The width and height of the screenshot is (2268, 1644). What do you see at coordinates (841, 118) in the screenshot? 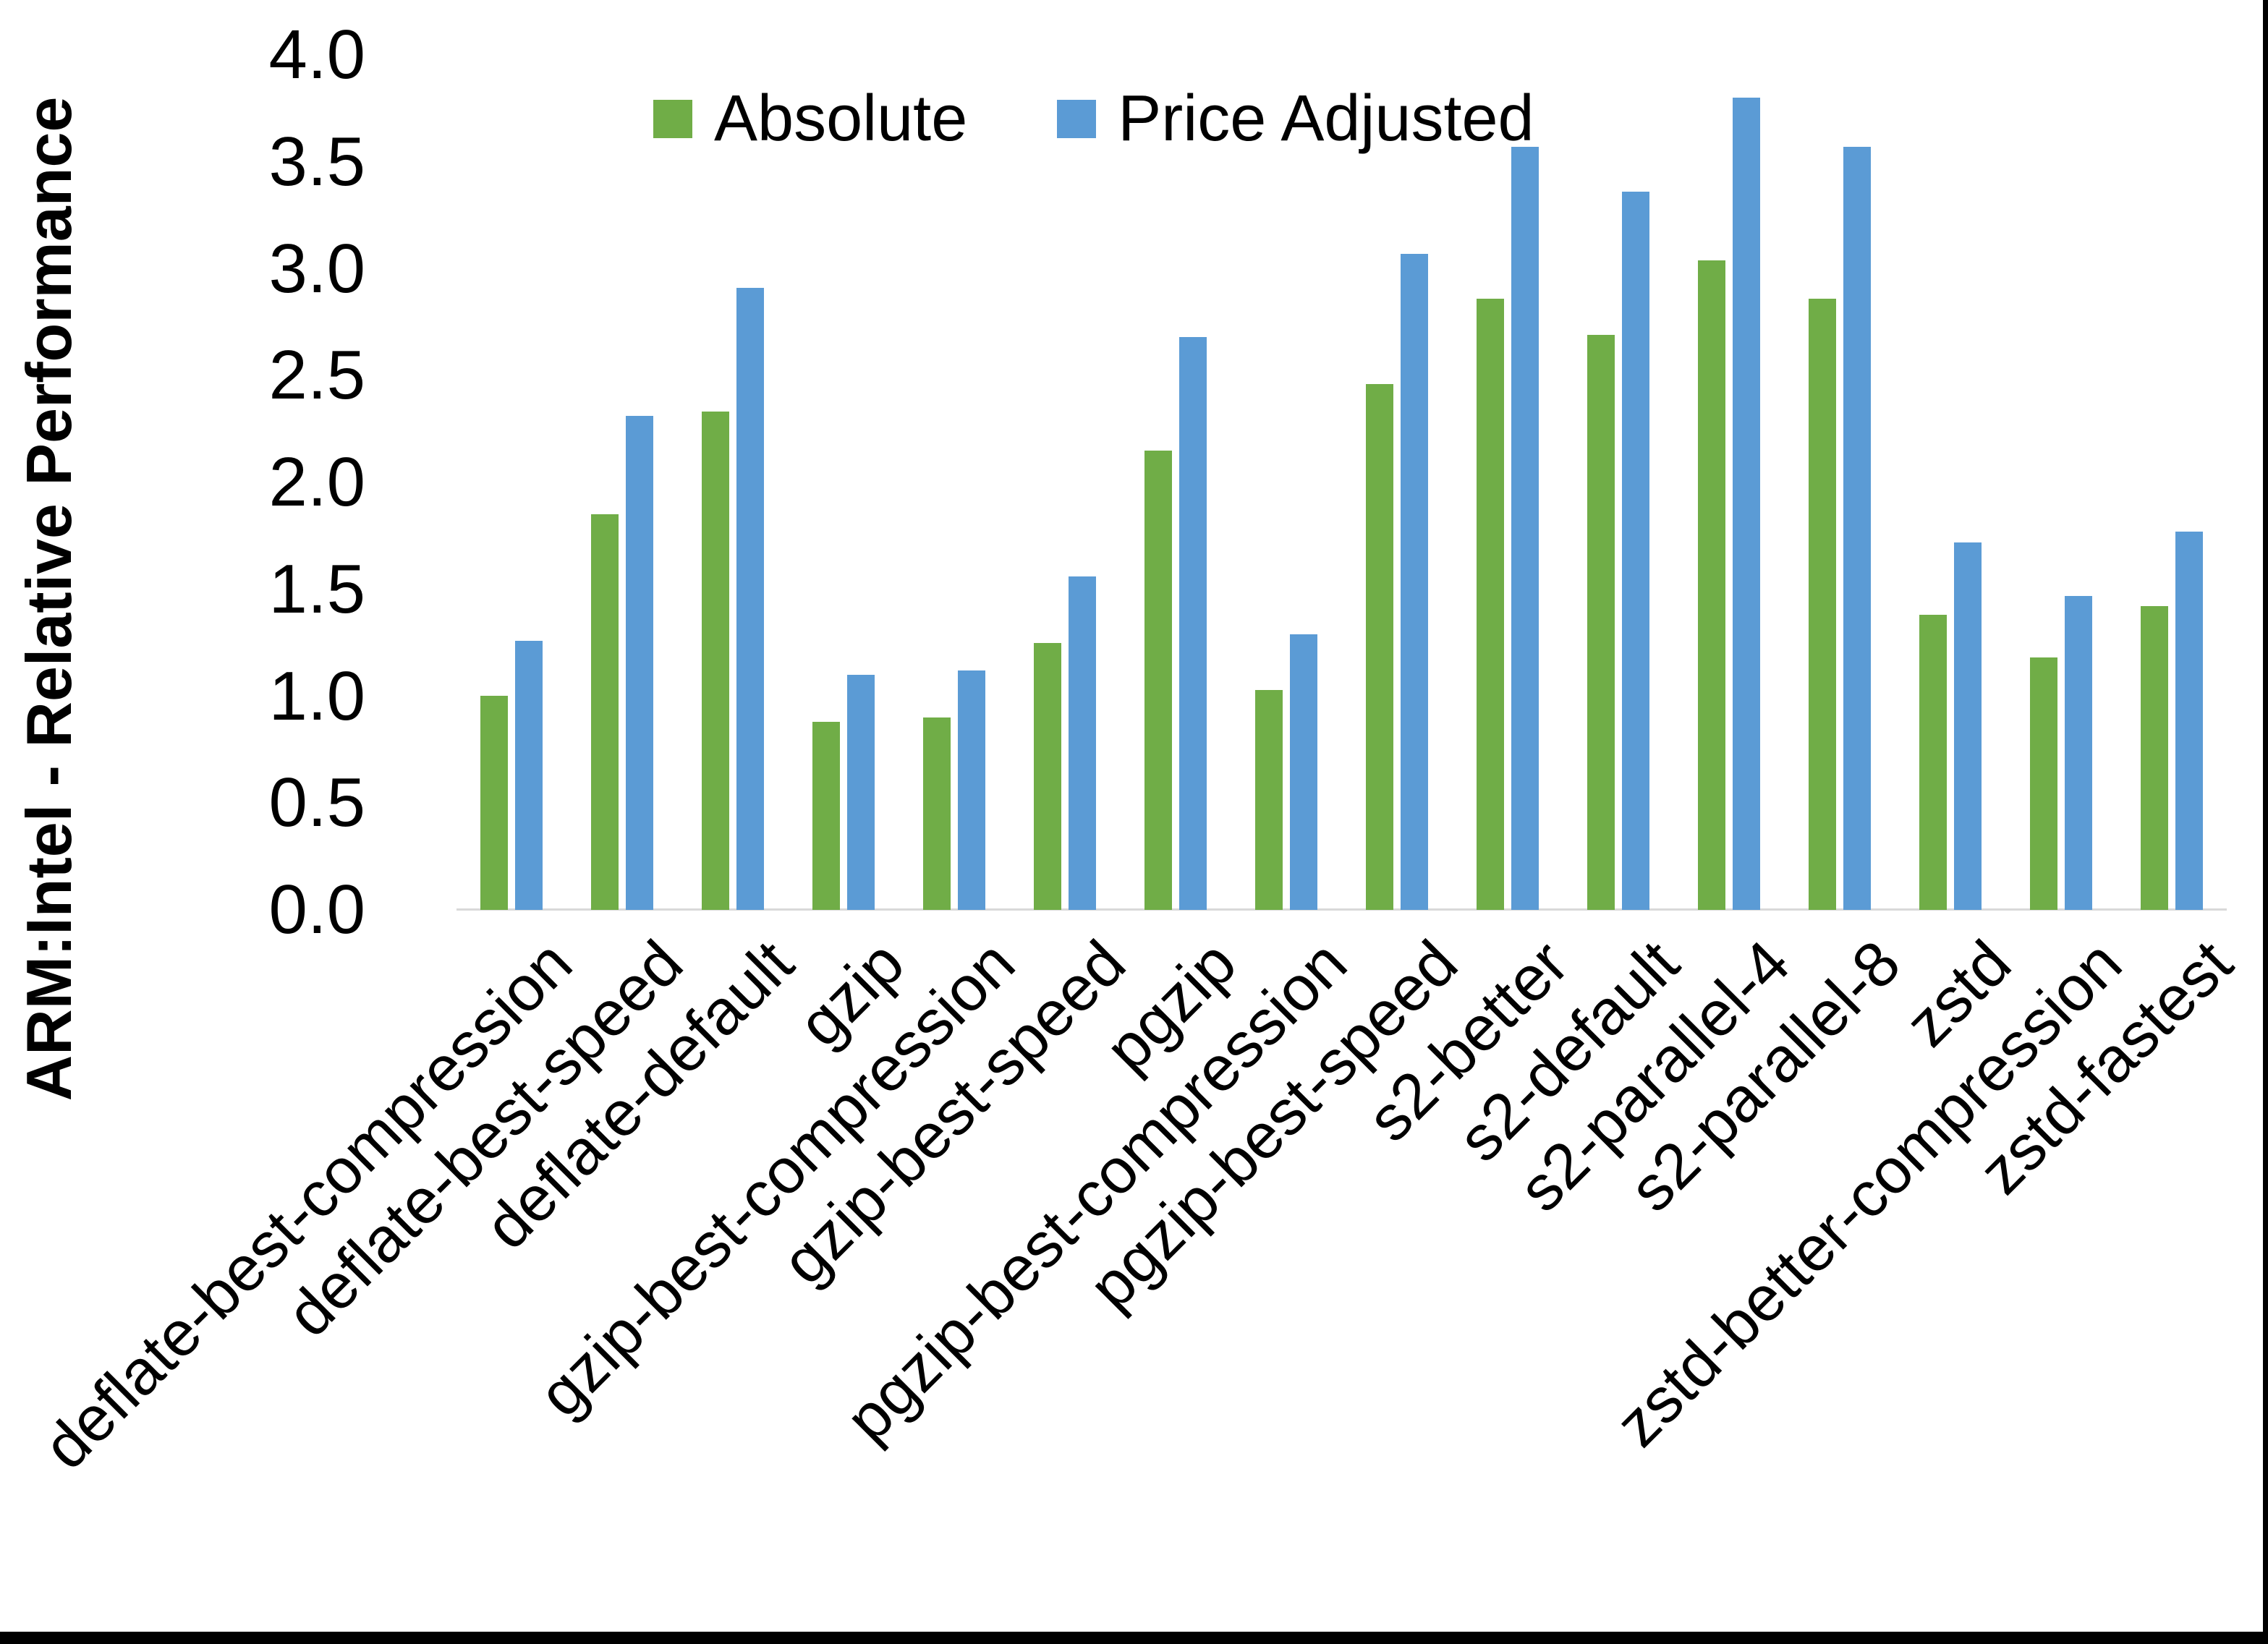
I see `legend-label-absolute: Absolute` at bounding box center [841, 118].